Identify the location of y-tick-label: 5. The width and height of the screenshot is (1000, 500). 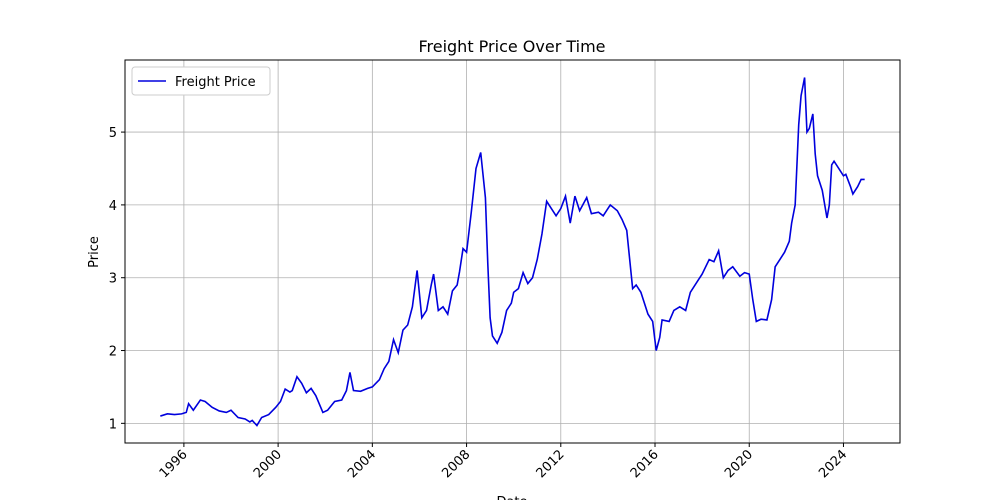
(113, 133).